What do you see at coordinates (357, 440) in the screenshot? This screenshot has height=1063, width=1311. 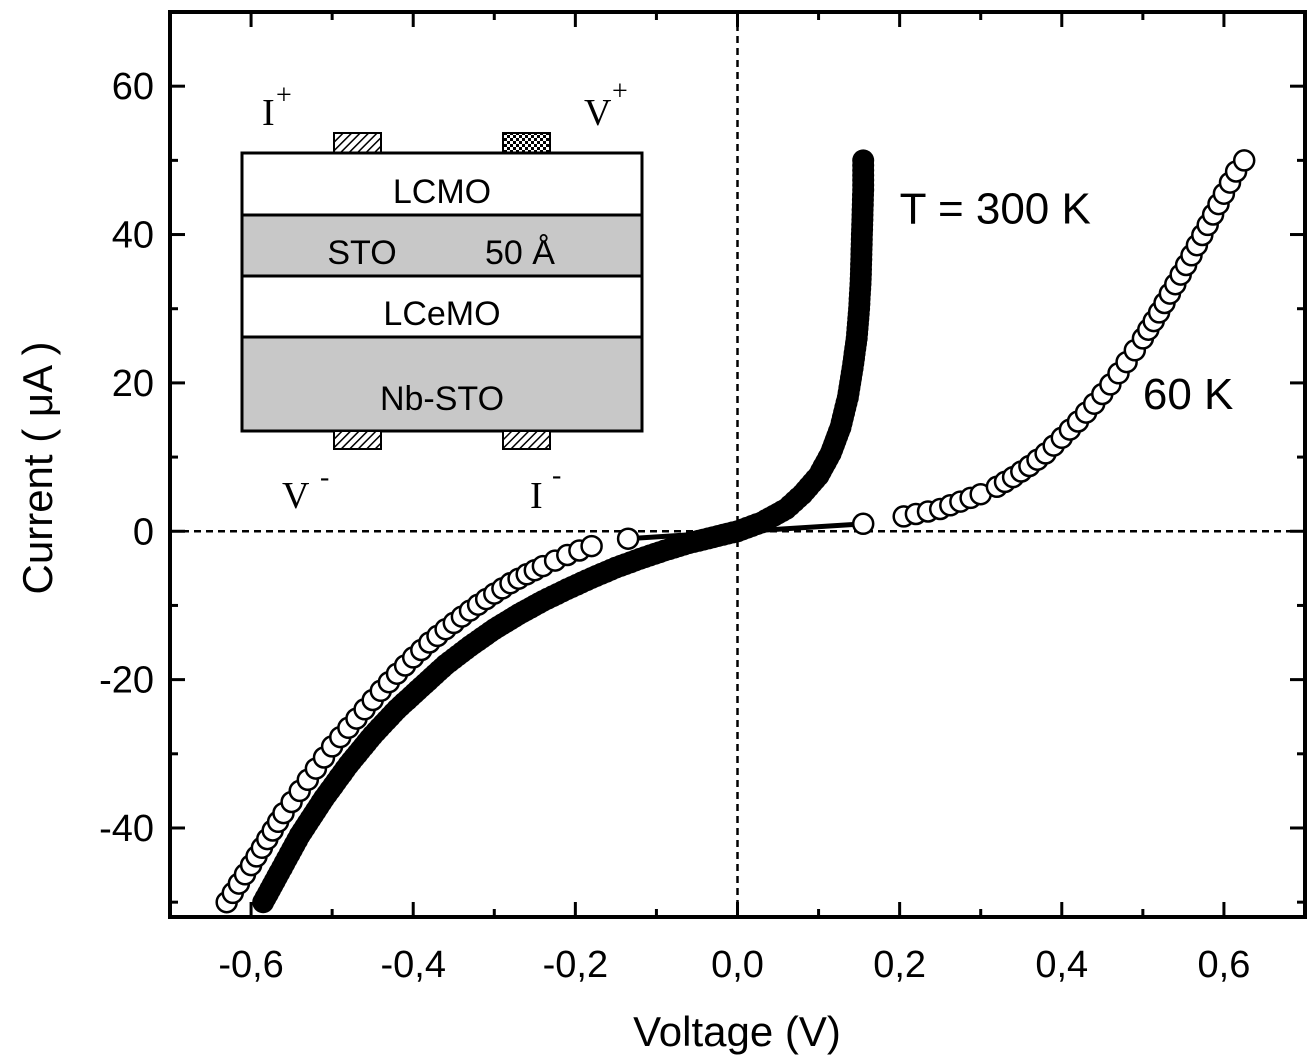 I see `contact-bottom-left` at bounding box center [357, 440].